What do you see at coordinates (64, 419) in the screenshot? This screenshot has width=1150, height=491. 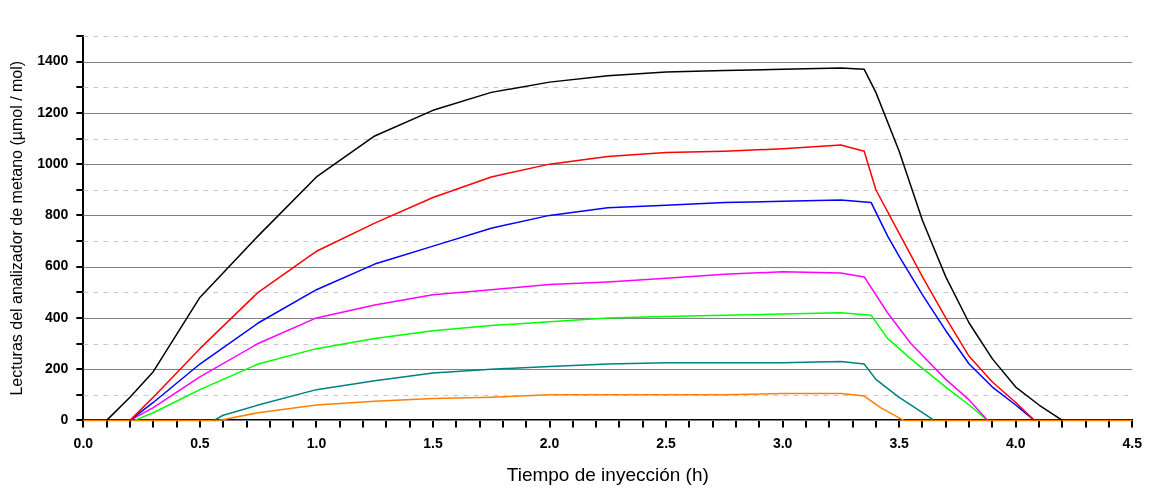 I see `y-tick-label: 0` at bounding box center [64, 419].